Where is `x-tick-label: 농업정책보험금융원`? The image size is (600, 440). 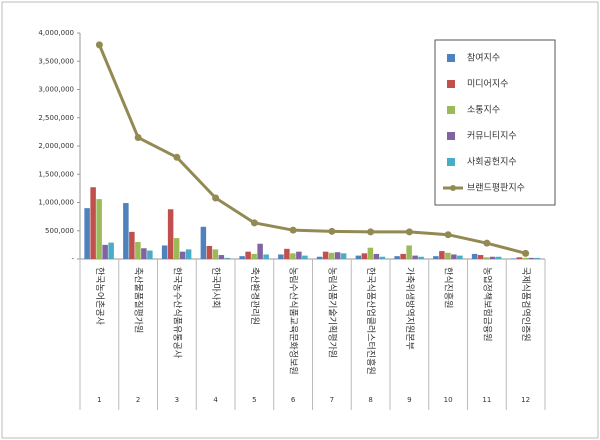 x-tick-label: 농업정책보험금융원 is located at coordinates (487, 304).